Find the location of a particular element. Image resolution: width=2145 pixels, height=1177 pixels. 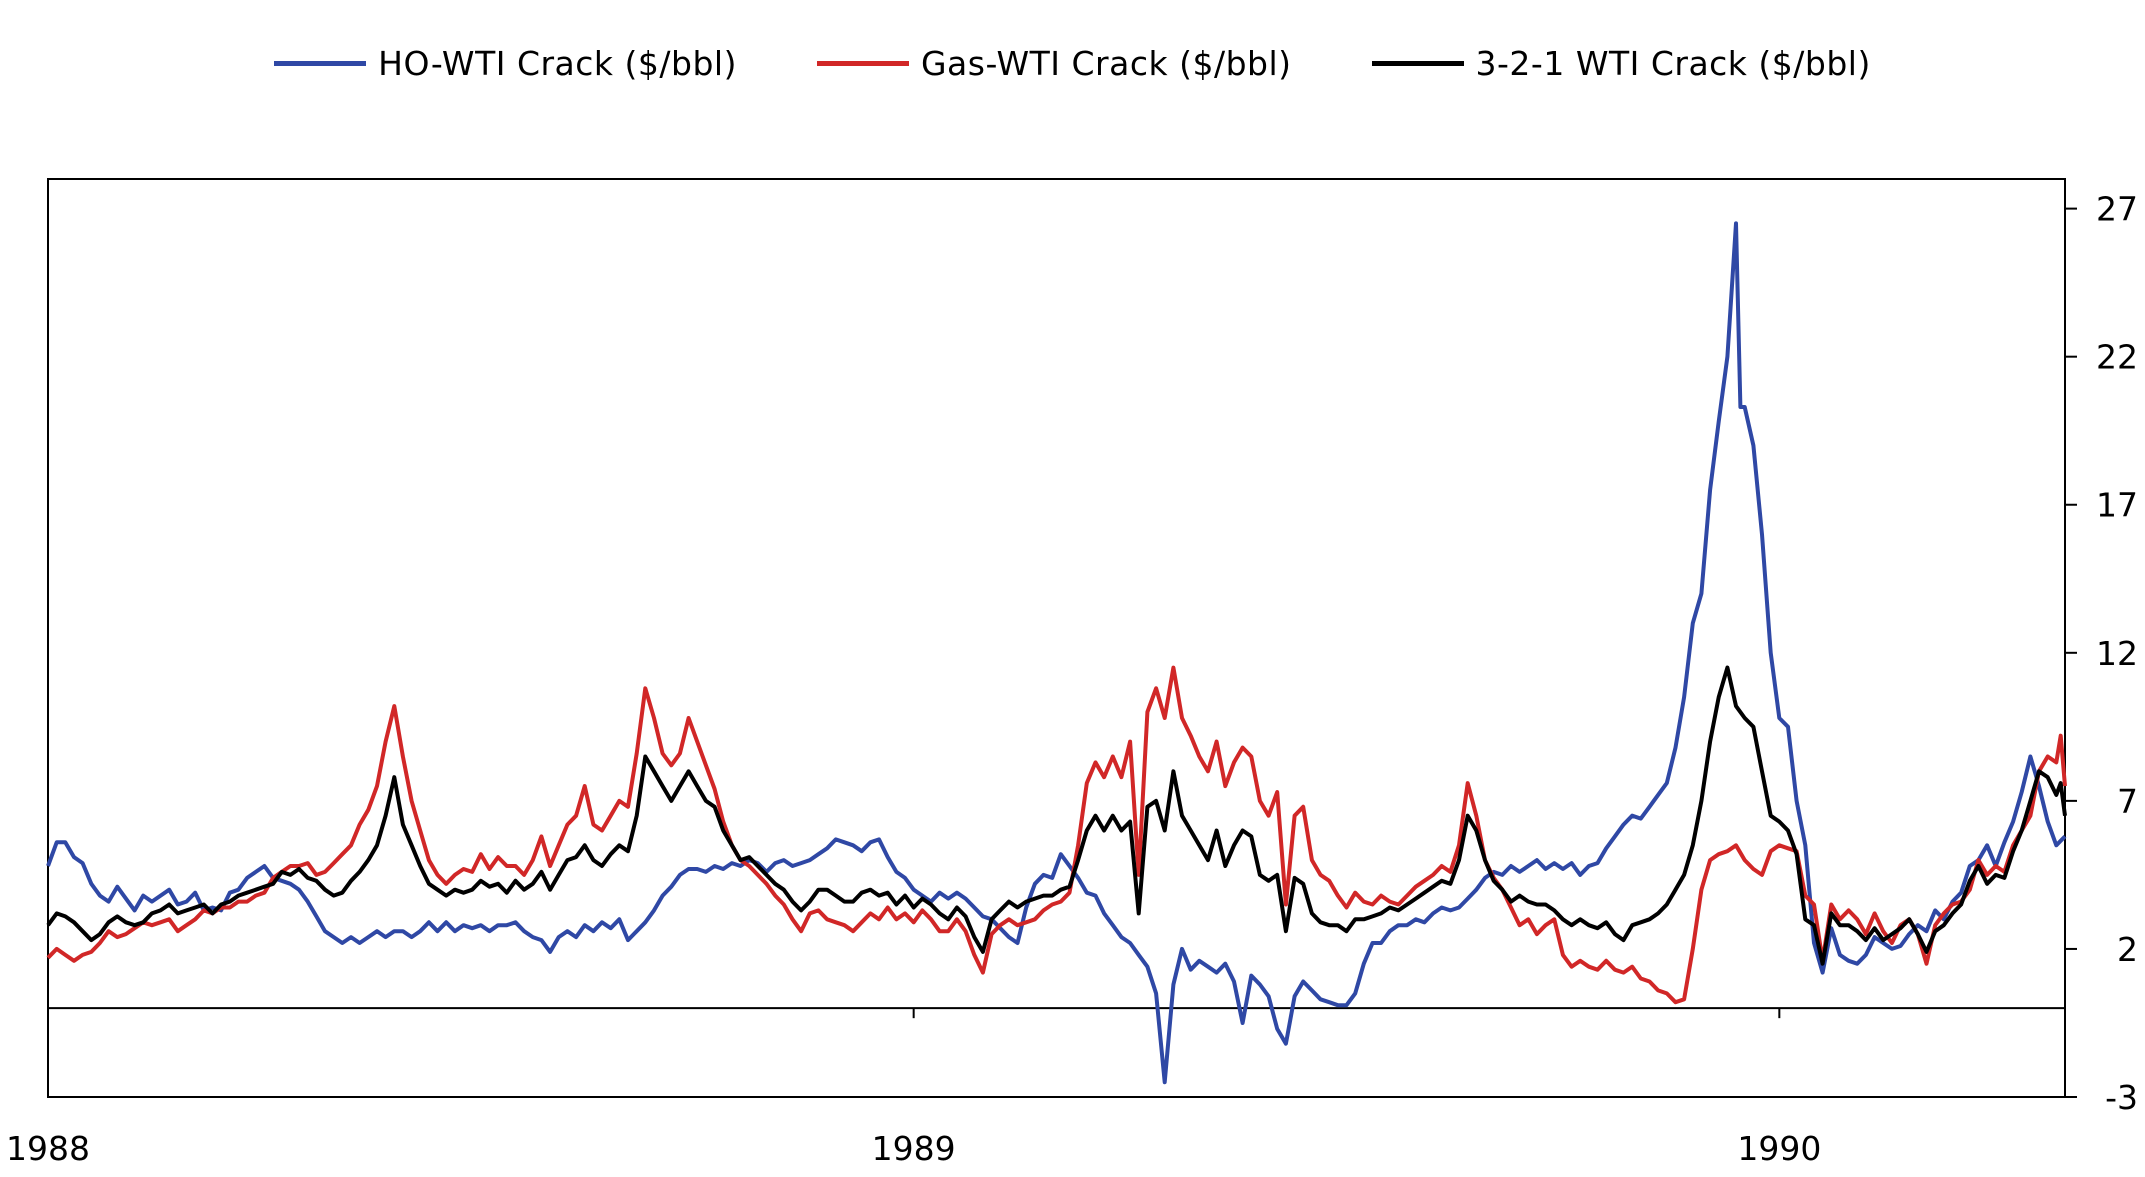

y-tick-label: 27 is located at coordinates (2117, 209).